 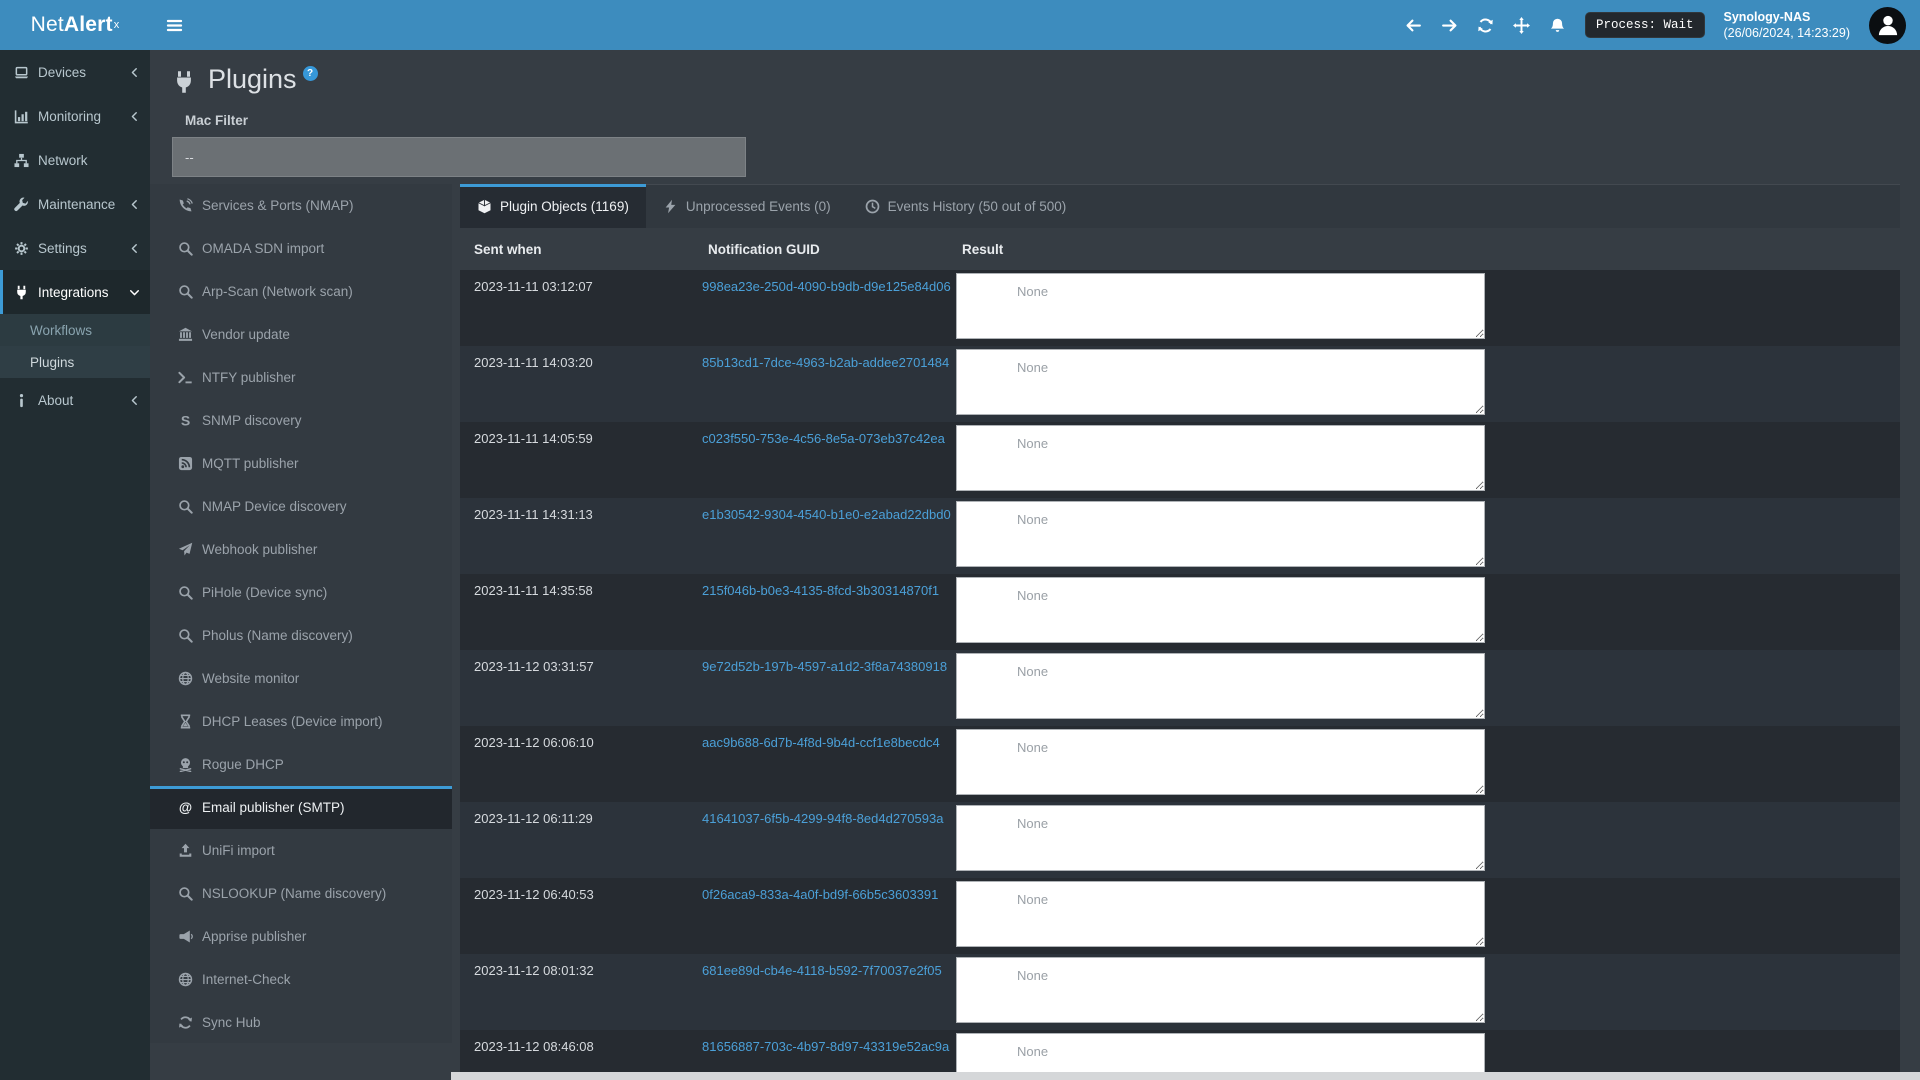 I want to click on stripe-s-icon, so click(x=185, y=420).